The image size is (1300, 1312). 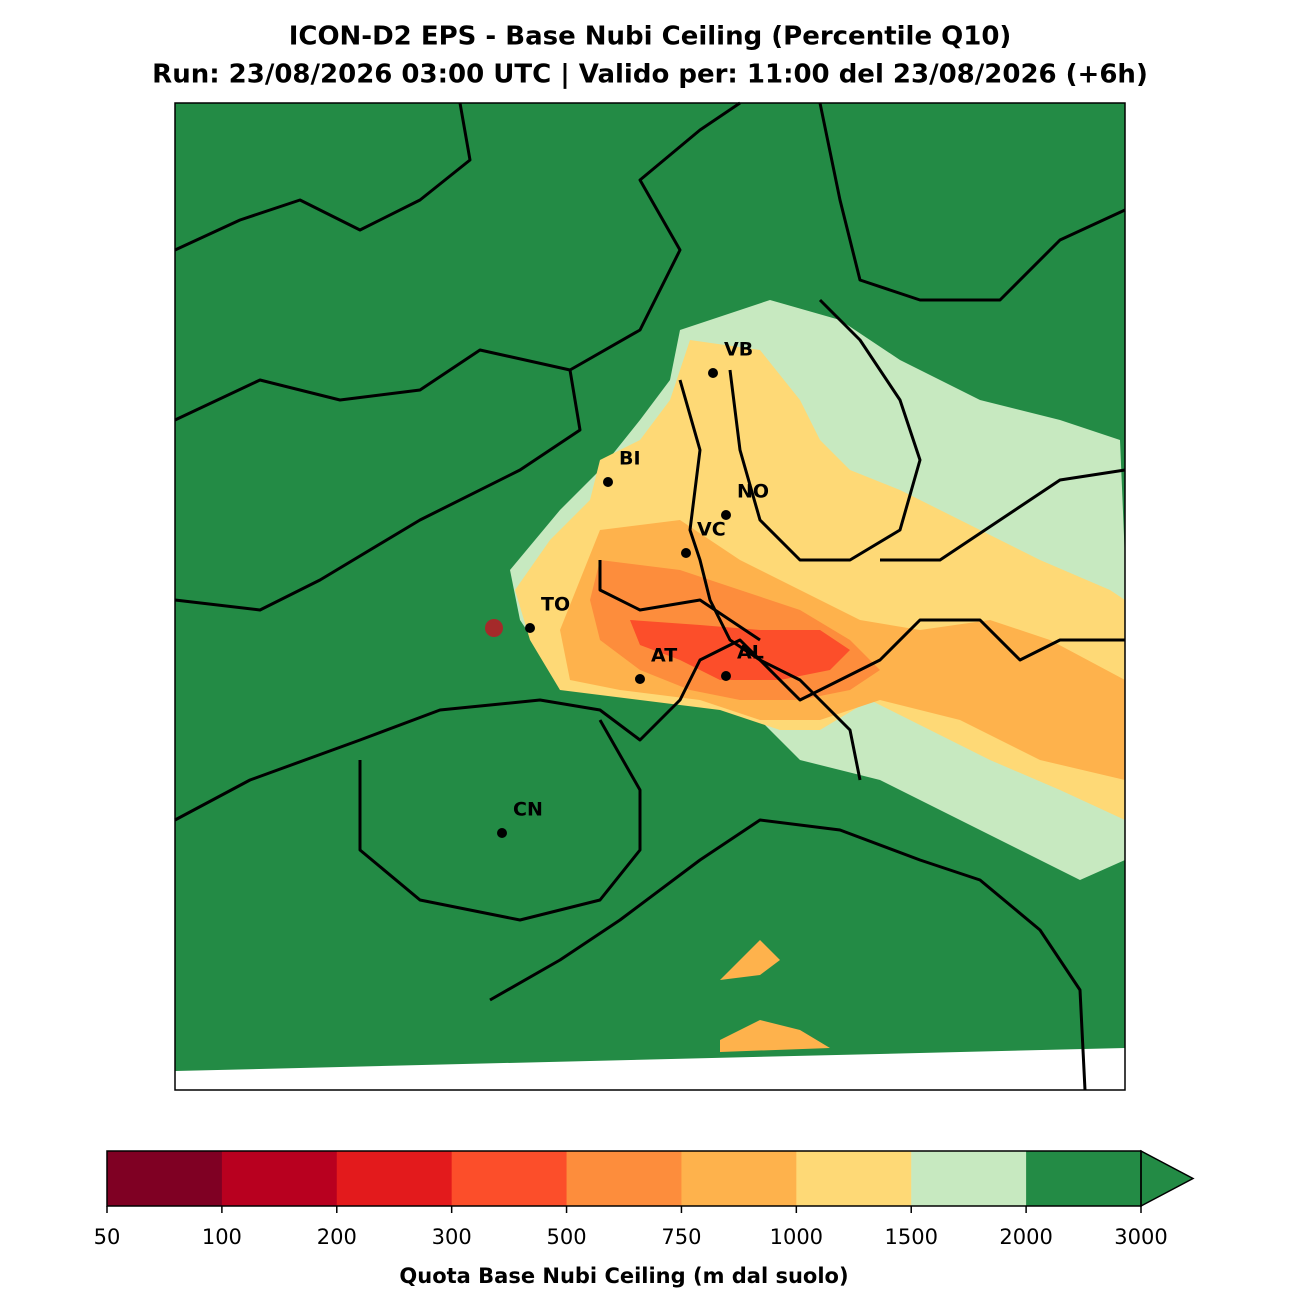 I want to click on colorbar-tick-label: 3000, so click(x=1140, y=1237).